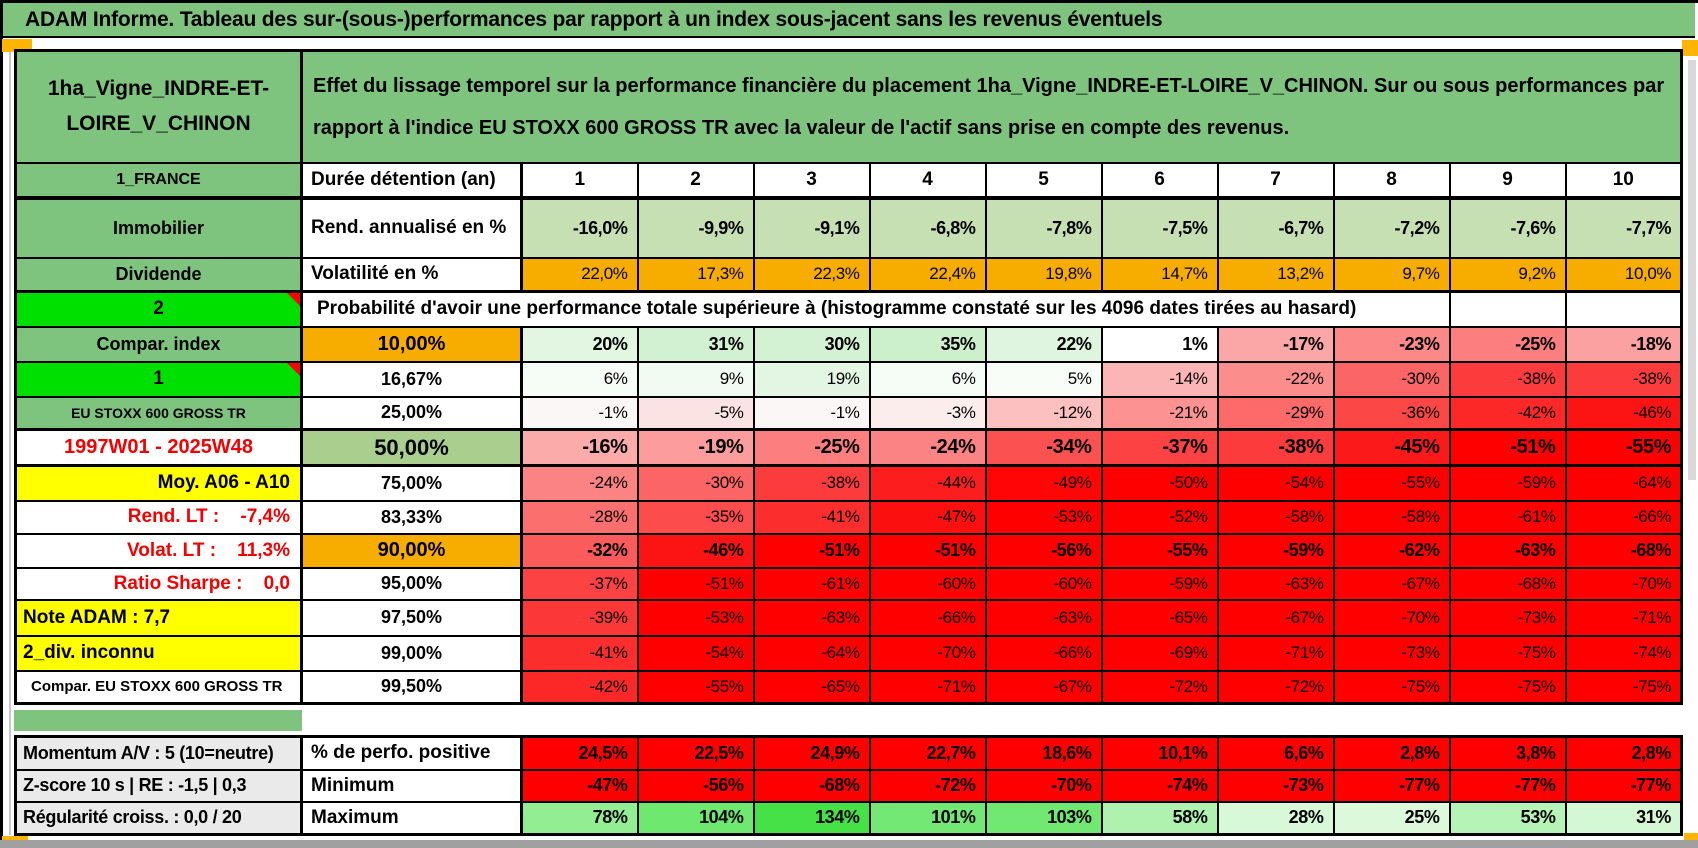 This screenshot has height=848, width=1698. What do you see at coordinates (158, 785) in the screenshot?
I see `stat-label-cell: Z-score 10 s | RE : -1,5 | 0,3` at bounding box center [158, 785].